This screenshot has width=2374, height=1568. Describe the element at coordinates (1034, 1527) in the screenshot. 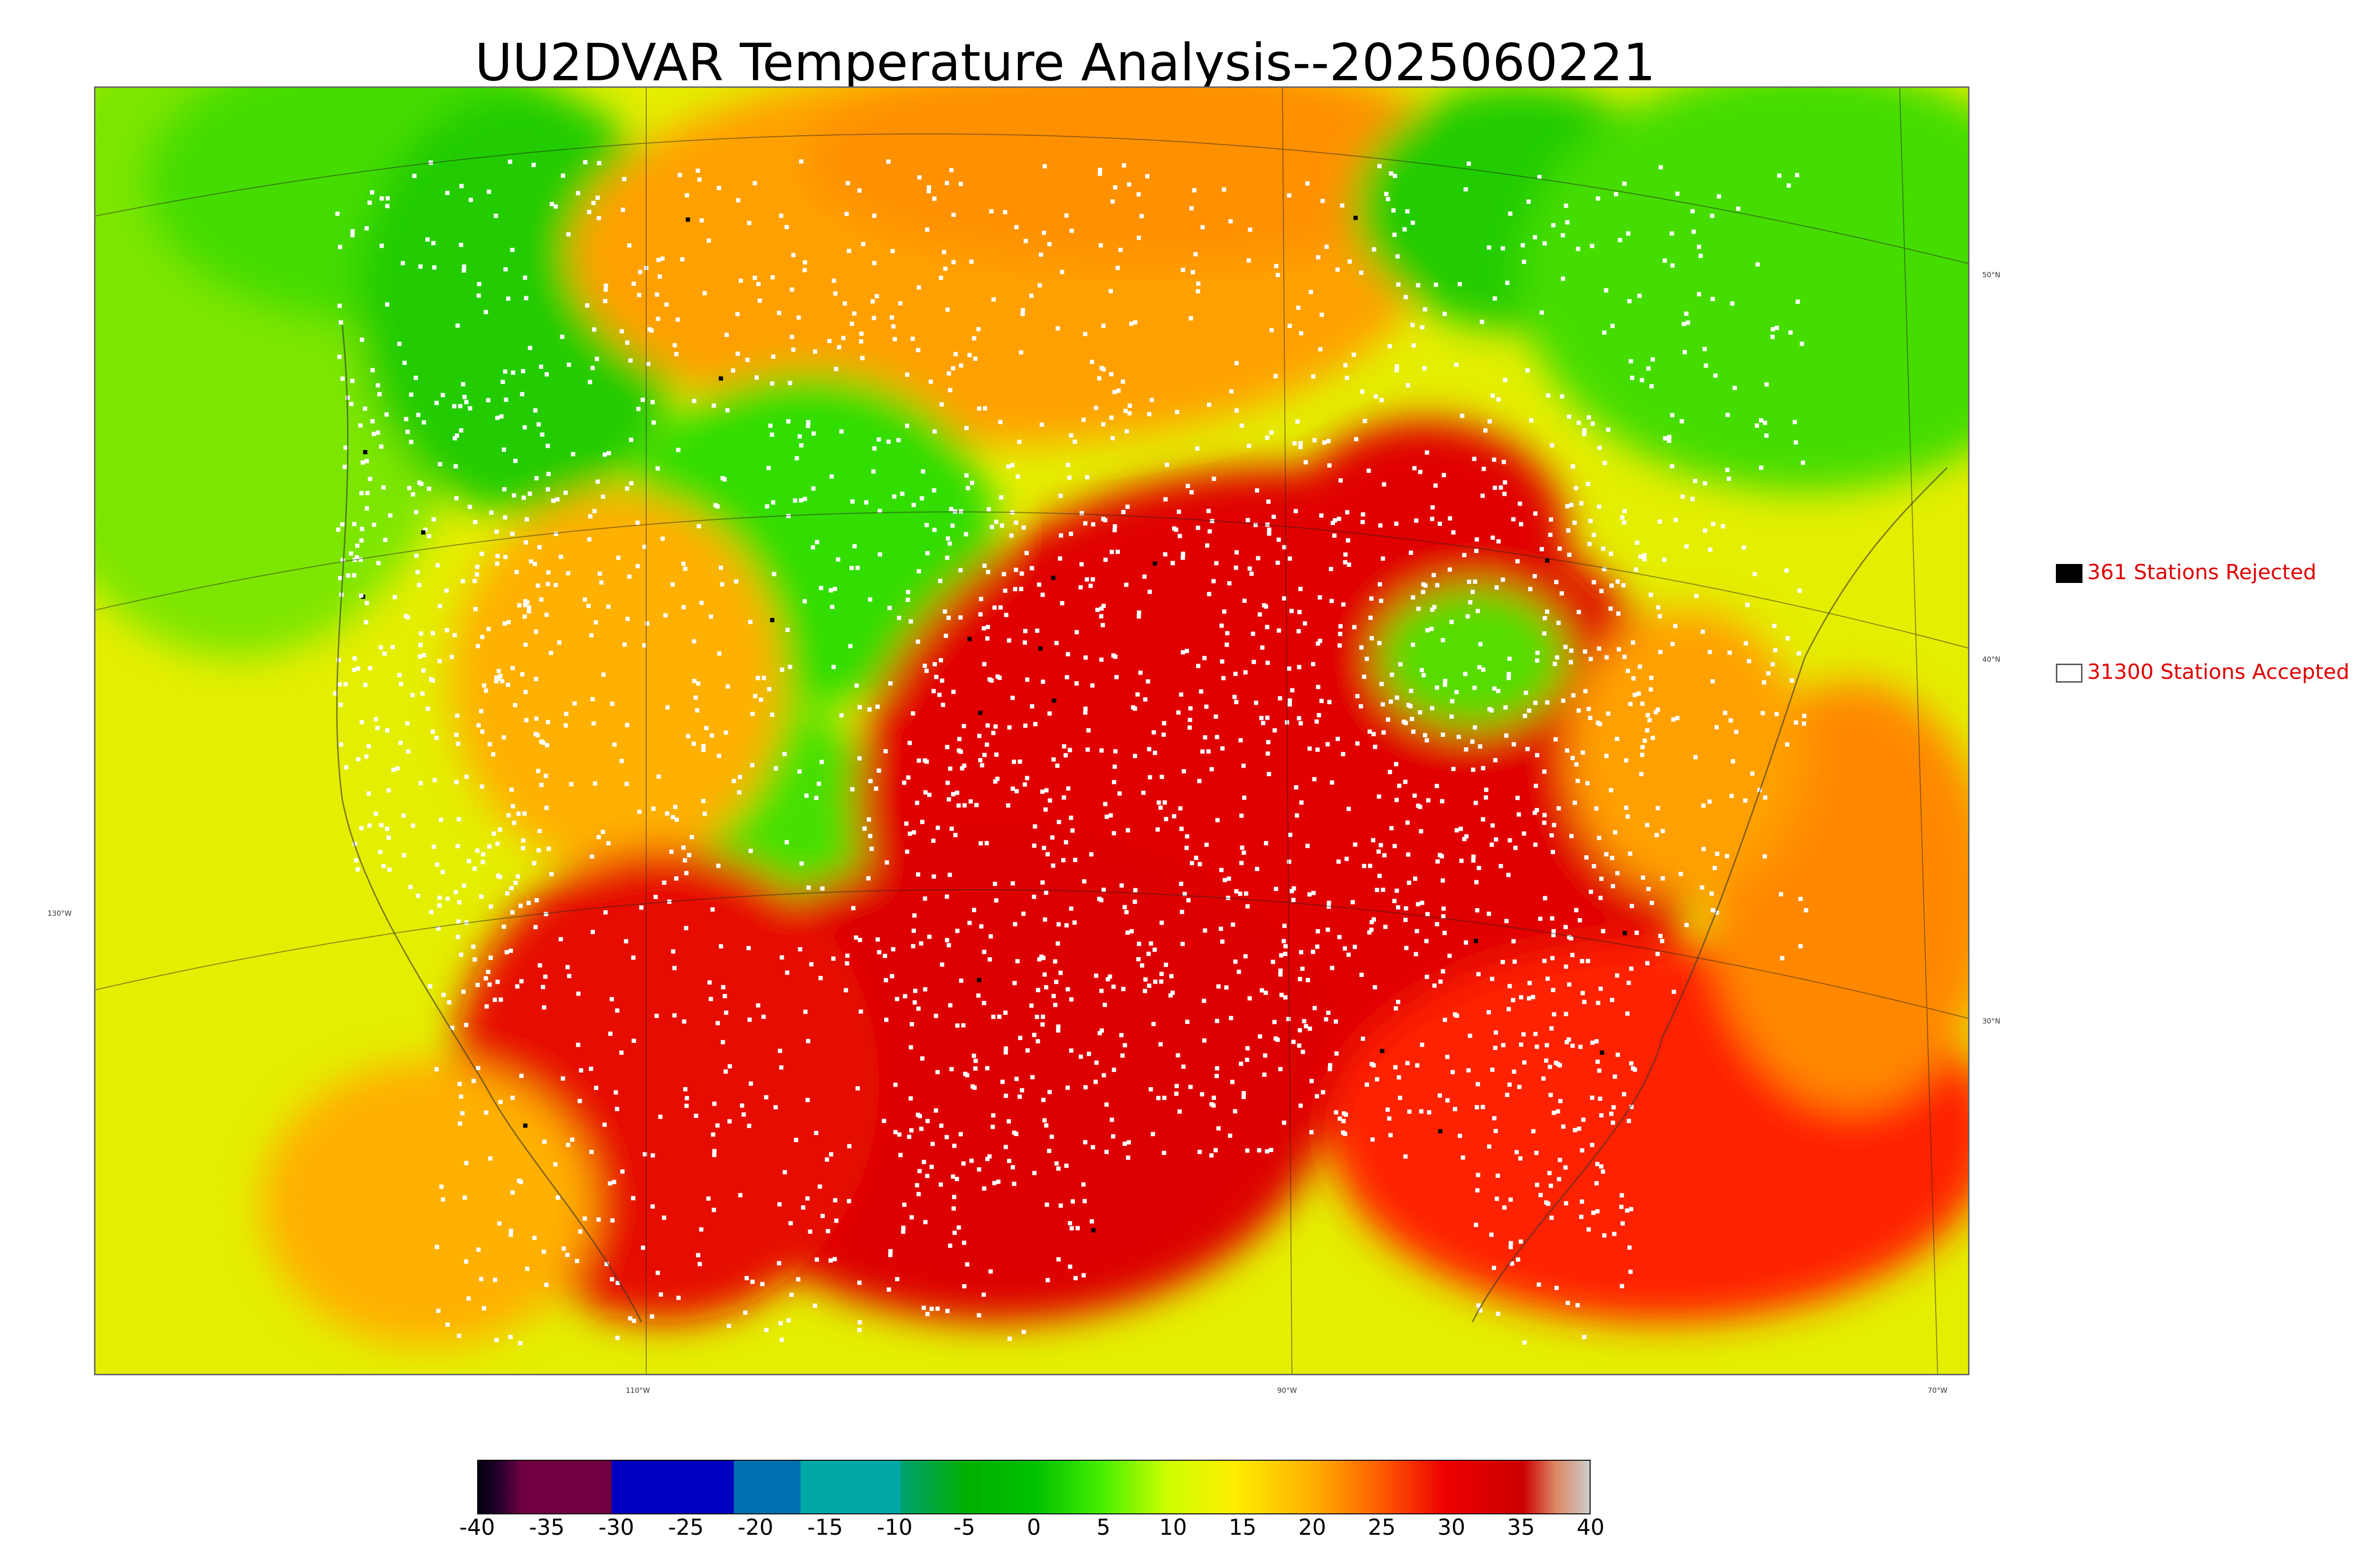

I see `colorbar-tick: 0` at that location.